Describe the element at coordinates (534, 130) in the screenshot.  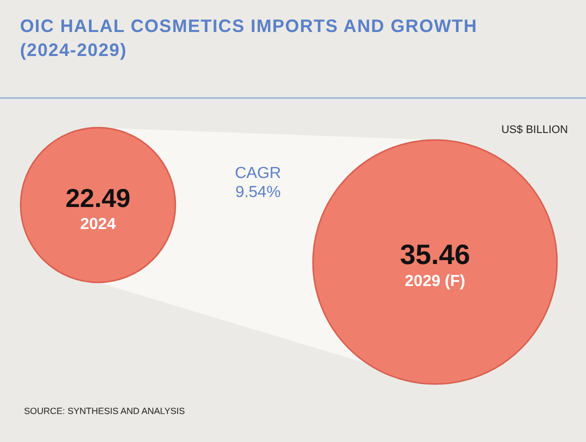
I see `text: US$ BILLION` at that location.